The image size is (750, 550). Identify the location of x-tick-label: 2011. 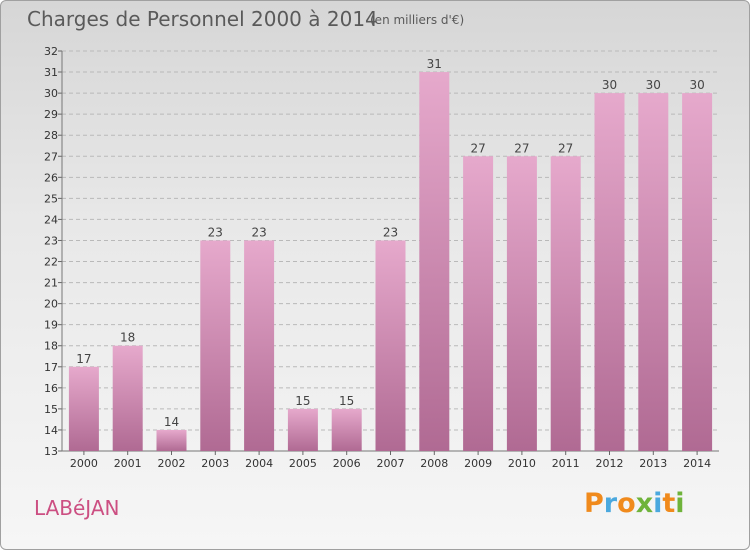
(566, 463).